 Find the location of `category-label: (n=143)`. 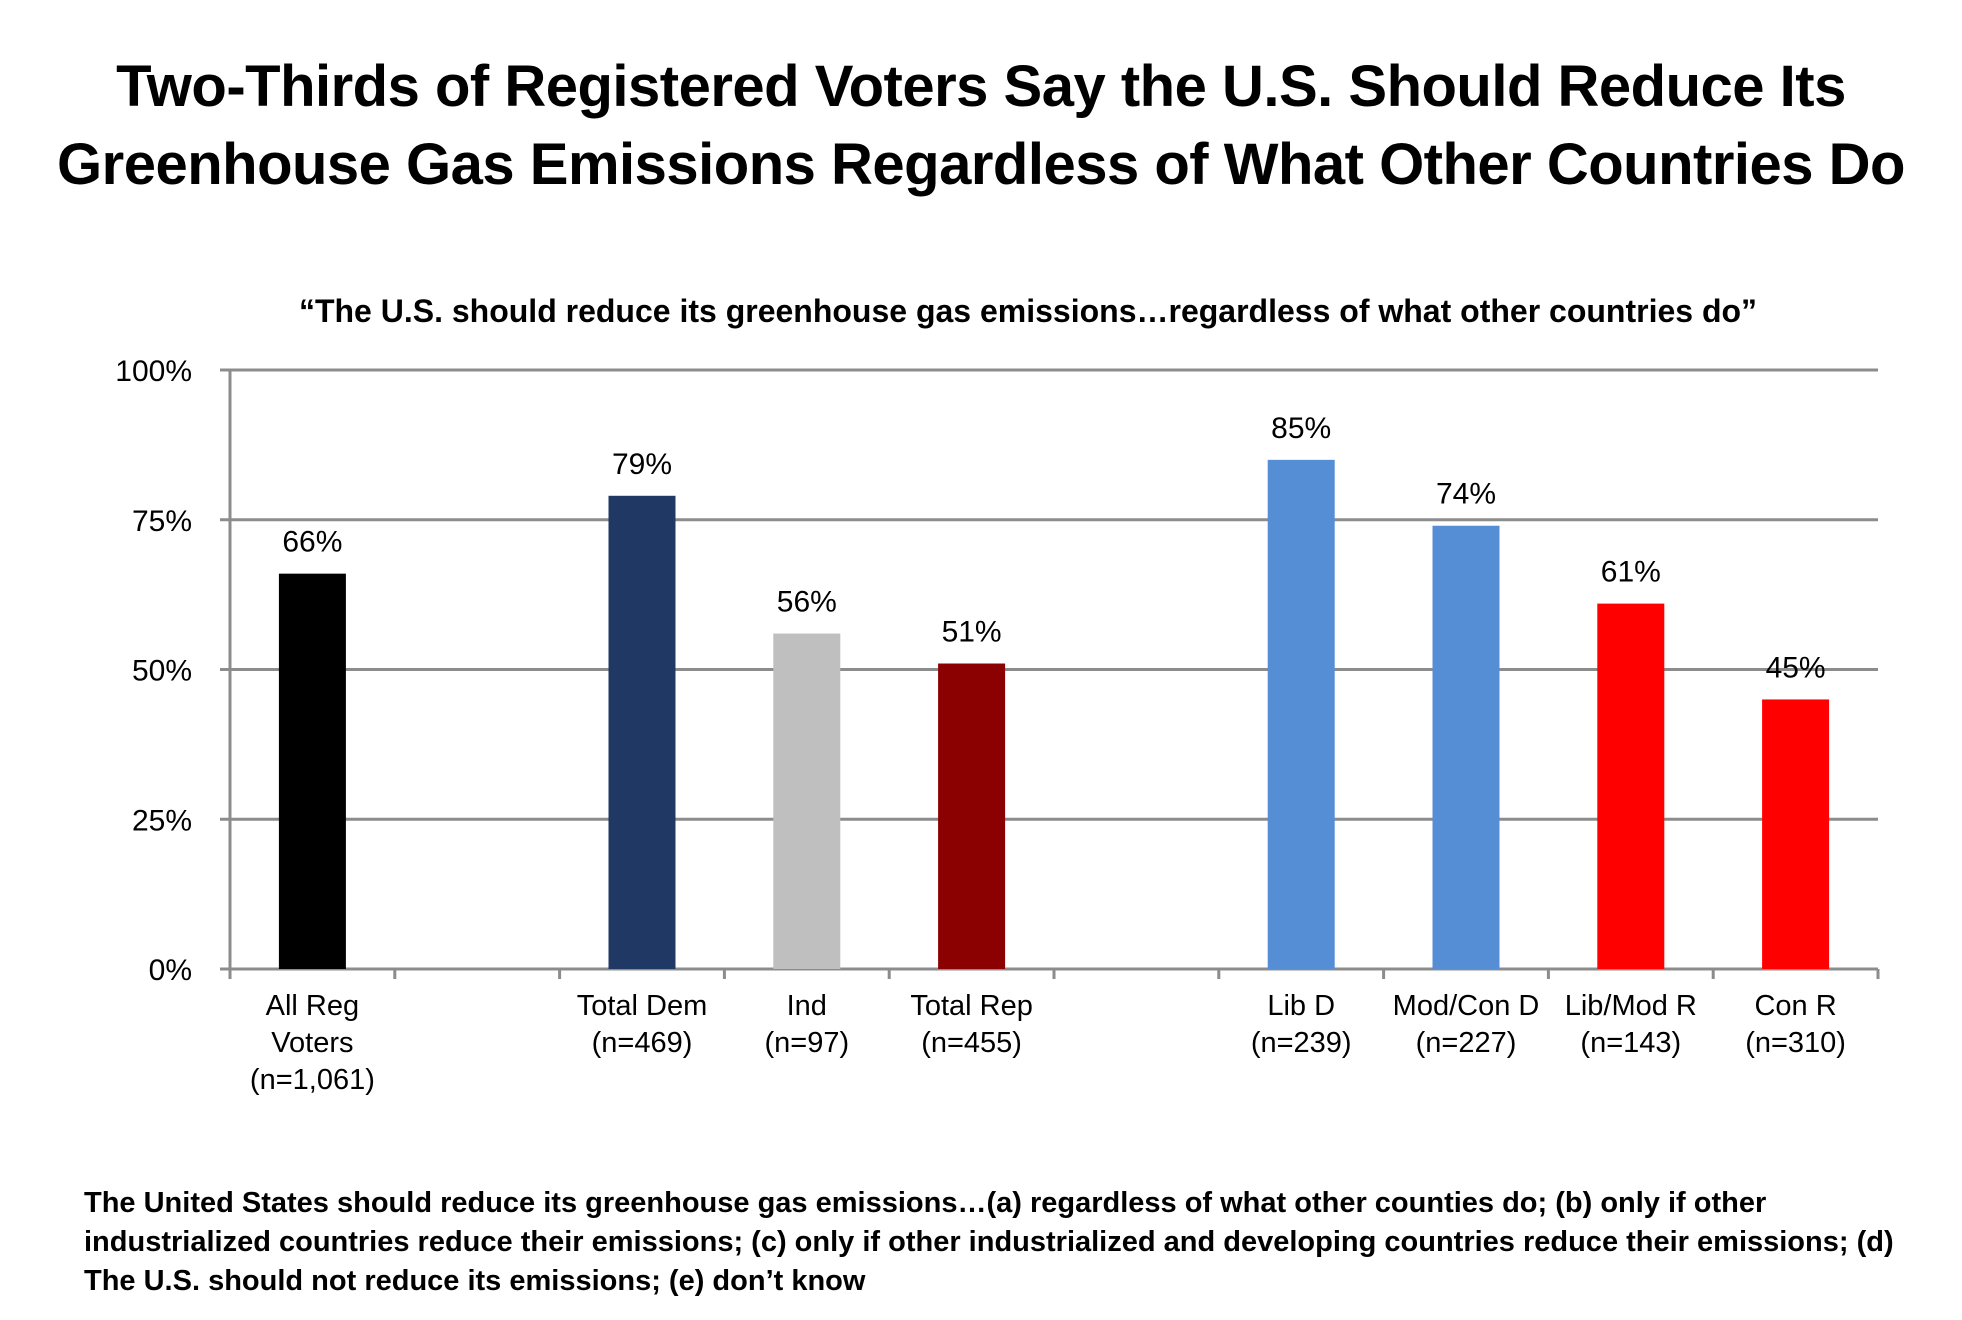

category-label: (n=143) is located at coordinates (1630, 1043).